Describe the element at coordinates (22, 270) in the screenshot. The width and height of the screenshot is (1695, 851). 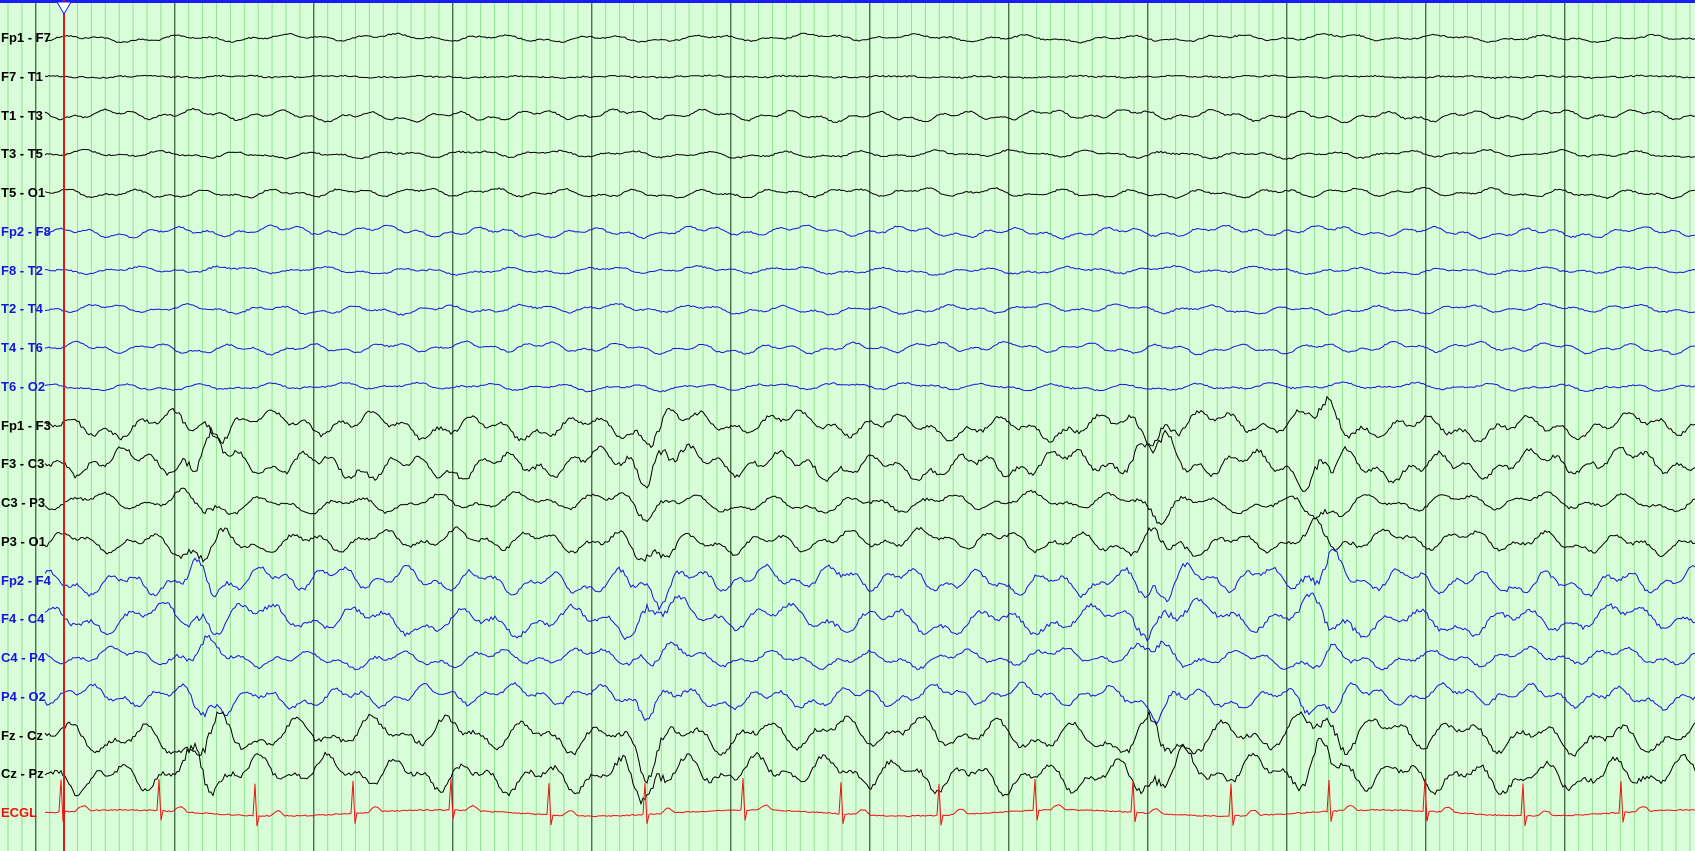
I see `channel-label: F8 - T2` at that location.